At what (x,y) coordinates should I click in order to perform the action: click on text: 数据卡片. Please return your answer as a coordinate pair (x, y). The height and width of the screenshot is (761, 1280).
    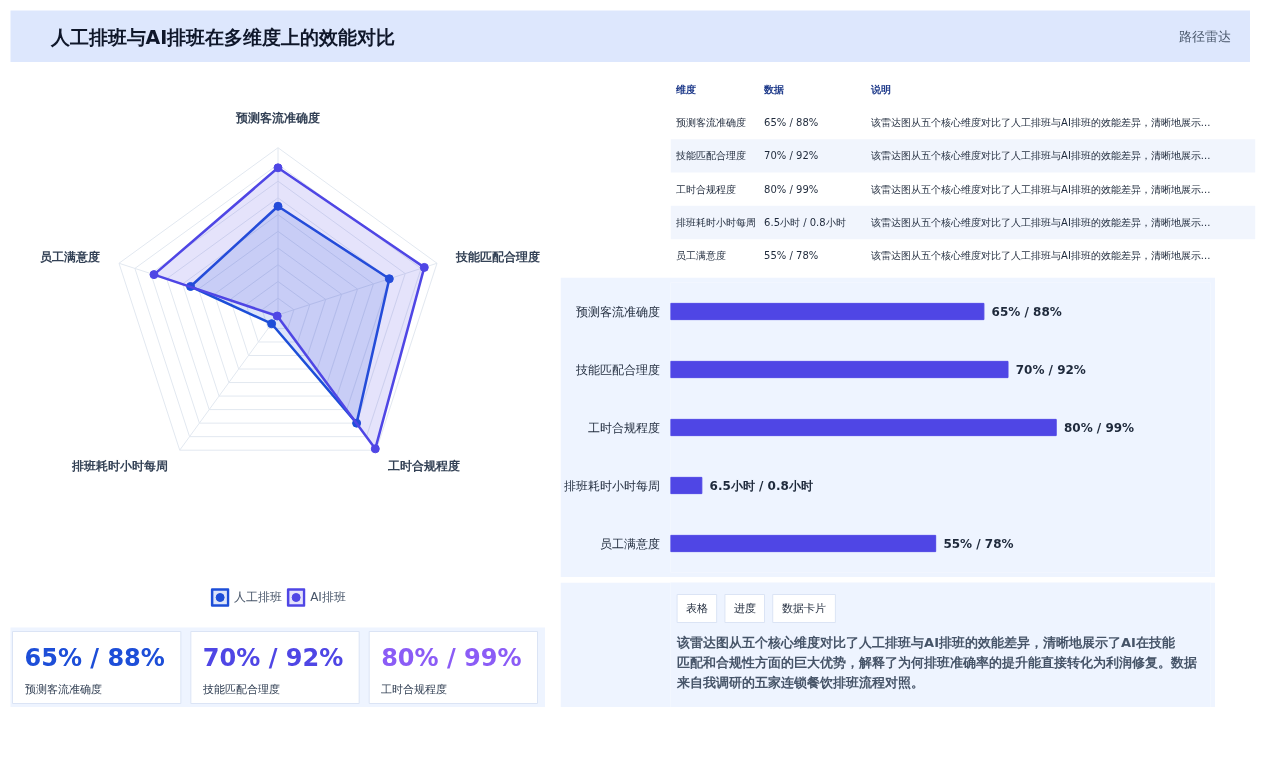
    Looking at the image, I should click on (804, 608).